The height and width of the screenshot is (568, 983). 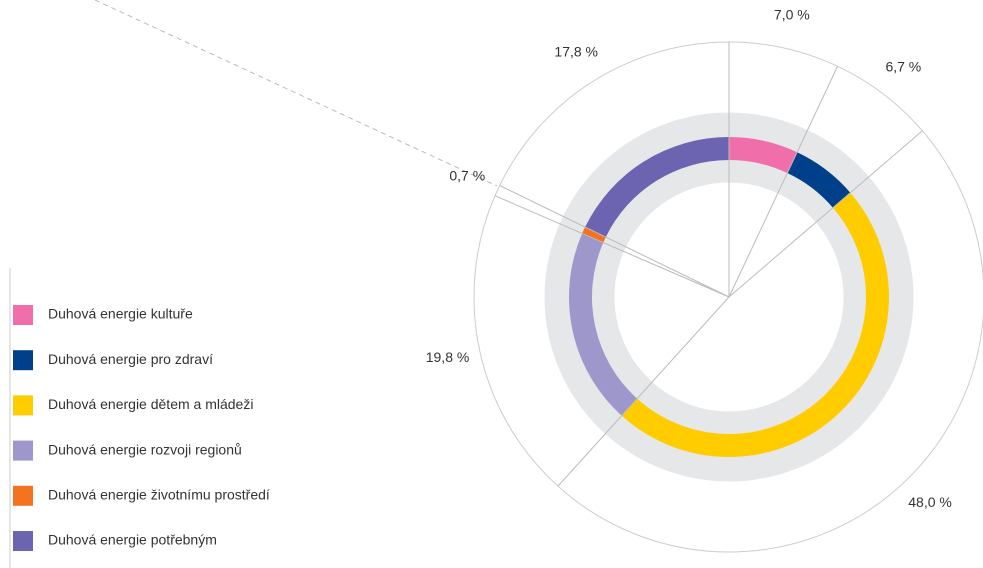 I want to click on value-label: 19,8 %, so click(x=448, y=357).